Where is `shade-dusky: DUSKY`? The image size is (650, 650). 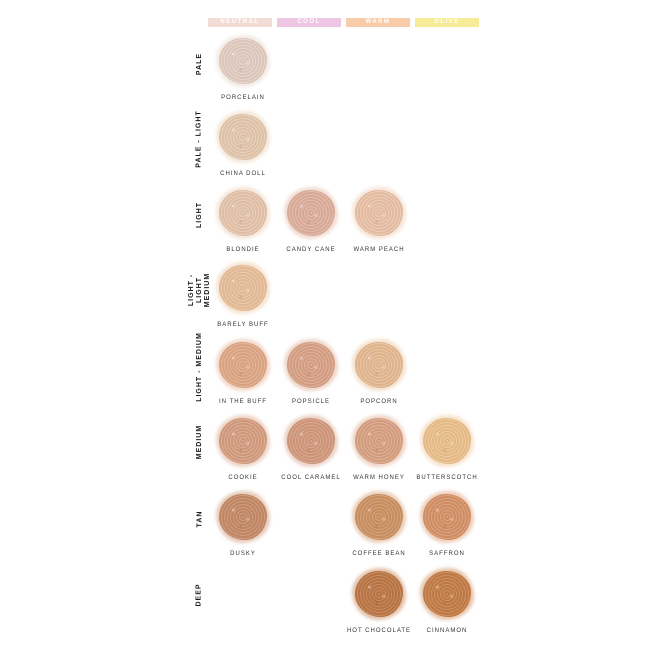 shade-dusky: DUSKY is located at coordinates (243, 527).